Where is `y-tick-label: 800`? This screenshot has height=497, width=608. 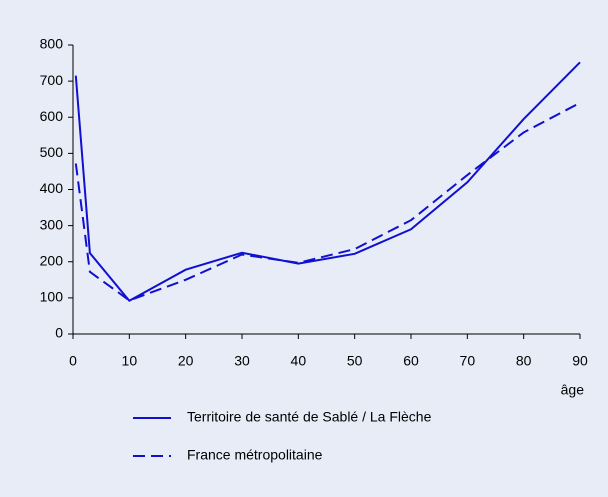
y-tick-label: 800 is located at coordinates (52, 44).